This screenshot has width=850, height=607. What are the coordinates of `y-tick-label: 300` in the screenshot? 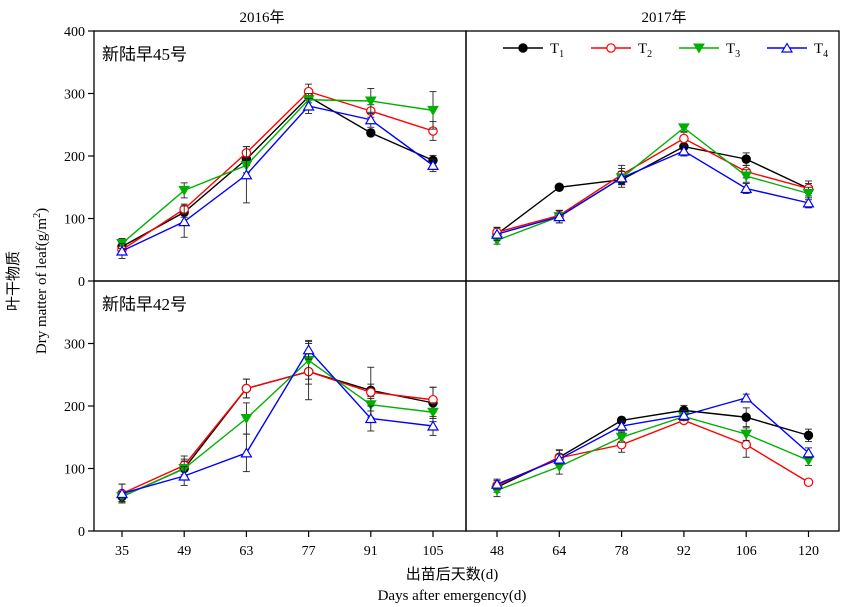 It's located at (74, 95).